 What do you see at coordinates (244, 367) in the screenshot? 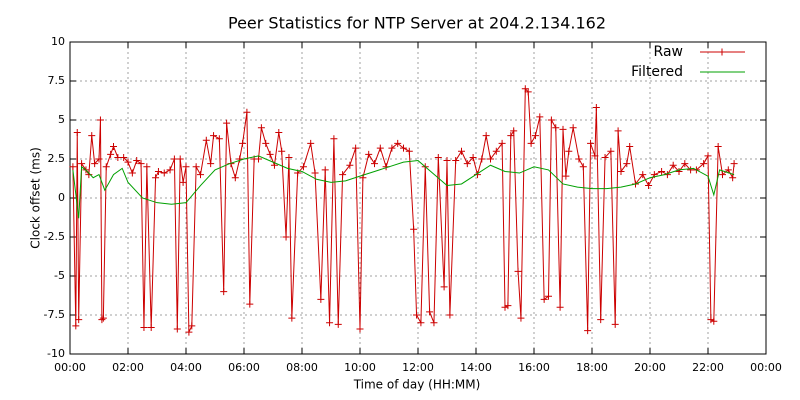
I see `x-tick-label: 06:00` at bounding box center [244, 367].